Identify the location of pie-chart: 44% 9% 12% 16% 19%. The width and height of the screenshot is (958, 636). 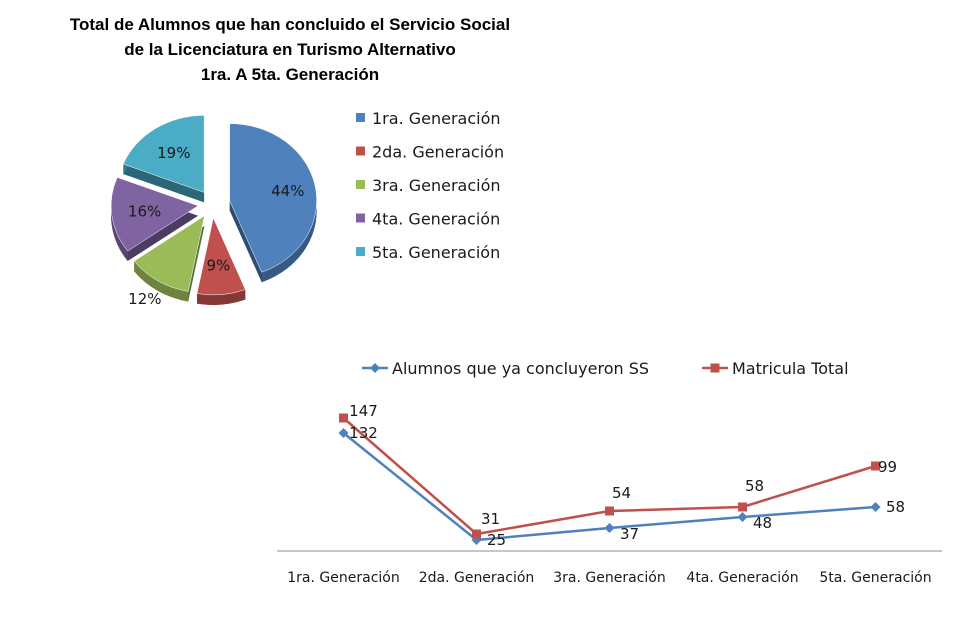
(213, 211).